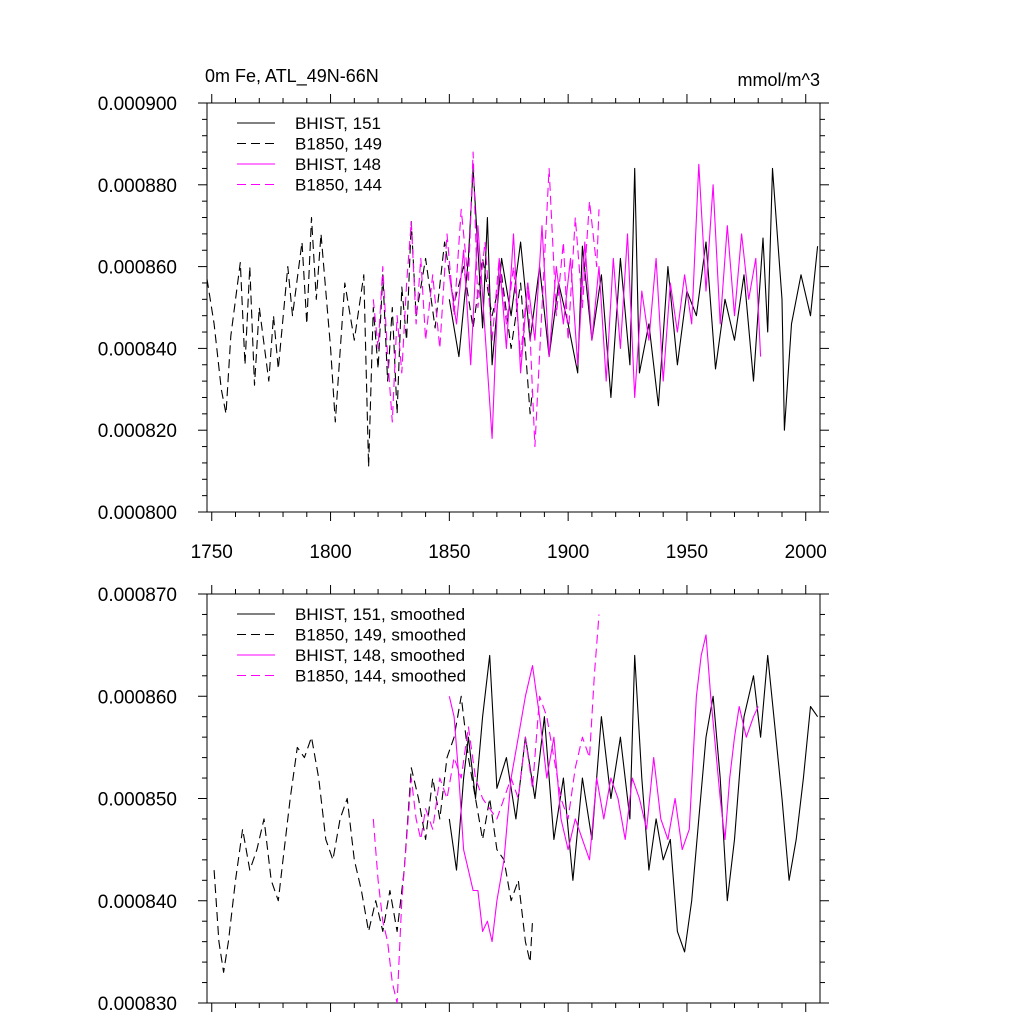 The width and height of the screenshot is (1024, 1024). Describe the element at coordinates (330, 552) in the screenshot. I see `x-tick-label: 1800` at that location.